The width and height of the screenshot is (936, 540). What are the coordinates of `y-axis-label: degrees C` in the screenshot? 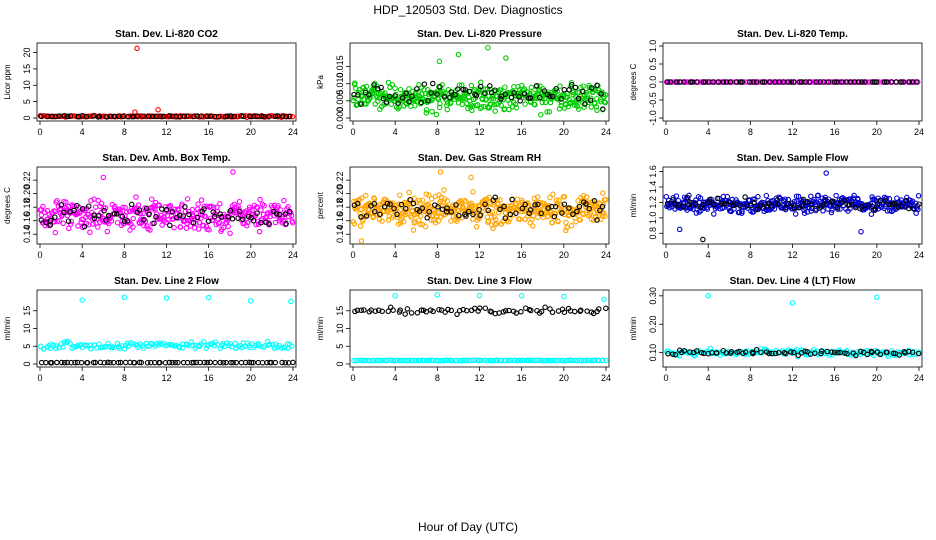 It's located at (7, 205).